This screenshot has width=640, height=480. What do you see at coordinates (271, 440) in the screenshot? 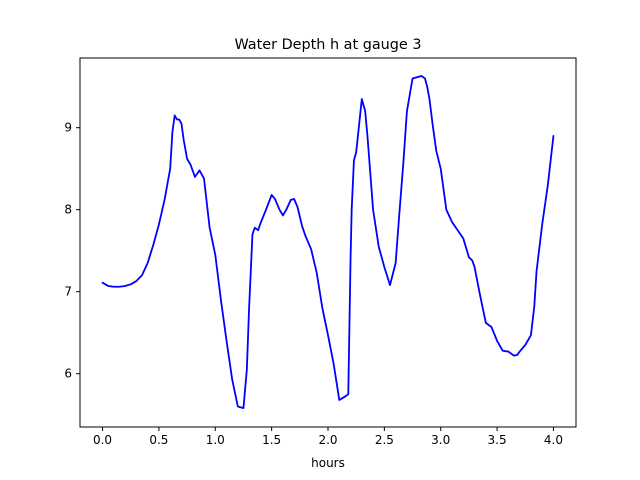
I see `x-tick-label: 1.5` at bounding box center [271, 440].